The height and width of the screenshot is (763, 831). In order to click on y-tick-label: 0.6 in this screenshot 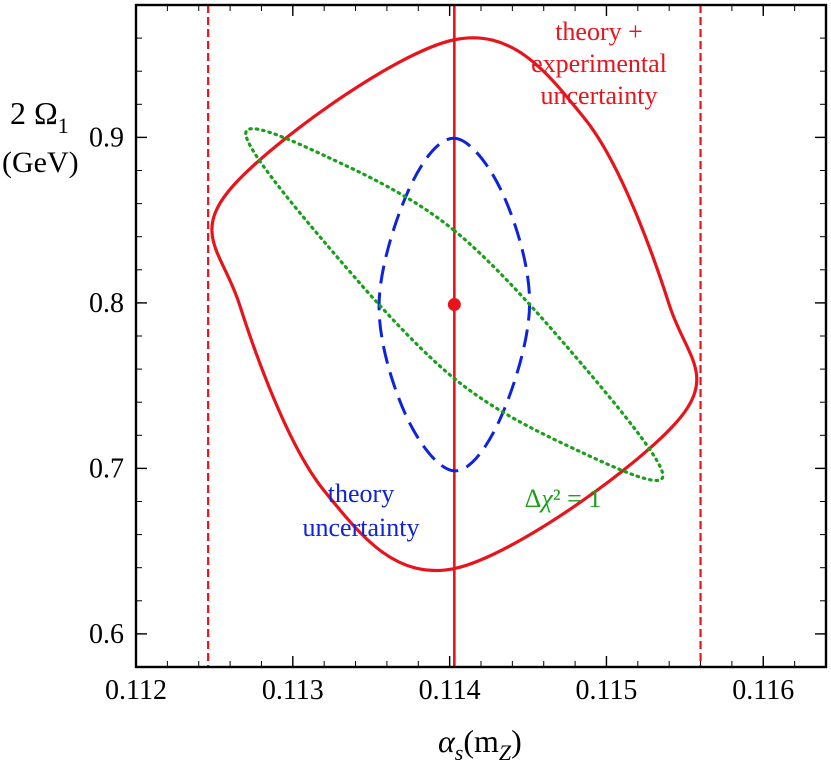, I will do `click(106, 634)`.